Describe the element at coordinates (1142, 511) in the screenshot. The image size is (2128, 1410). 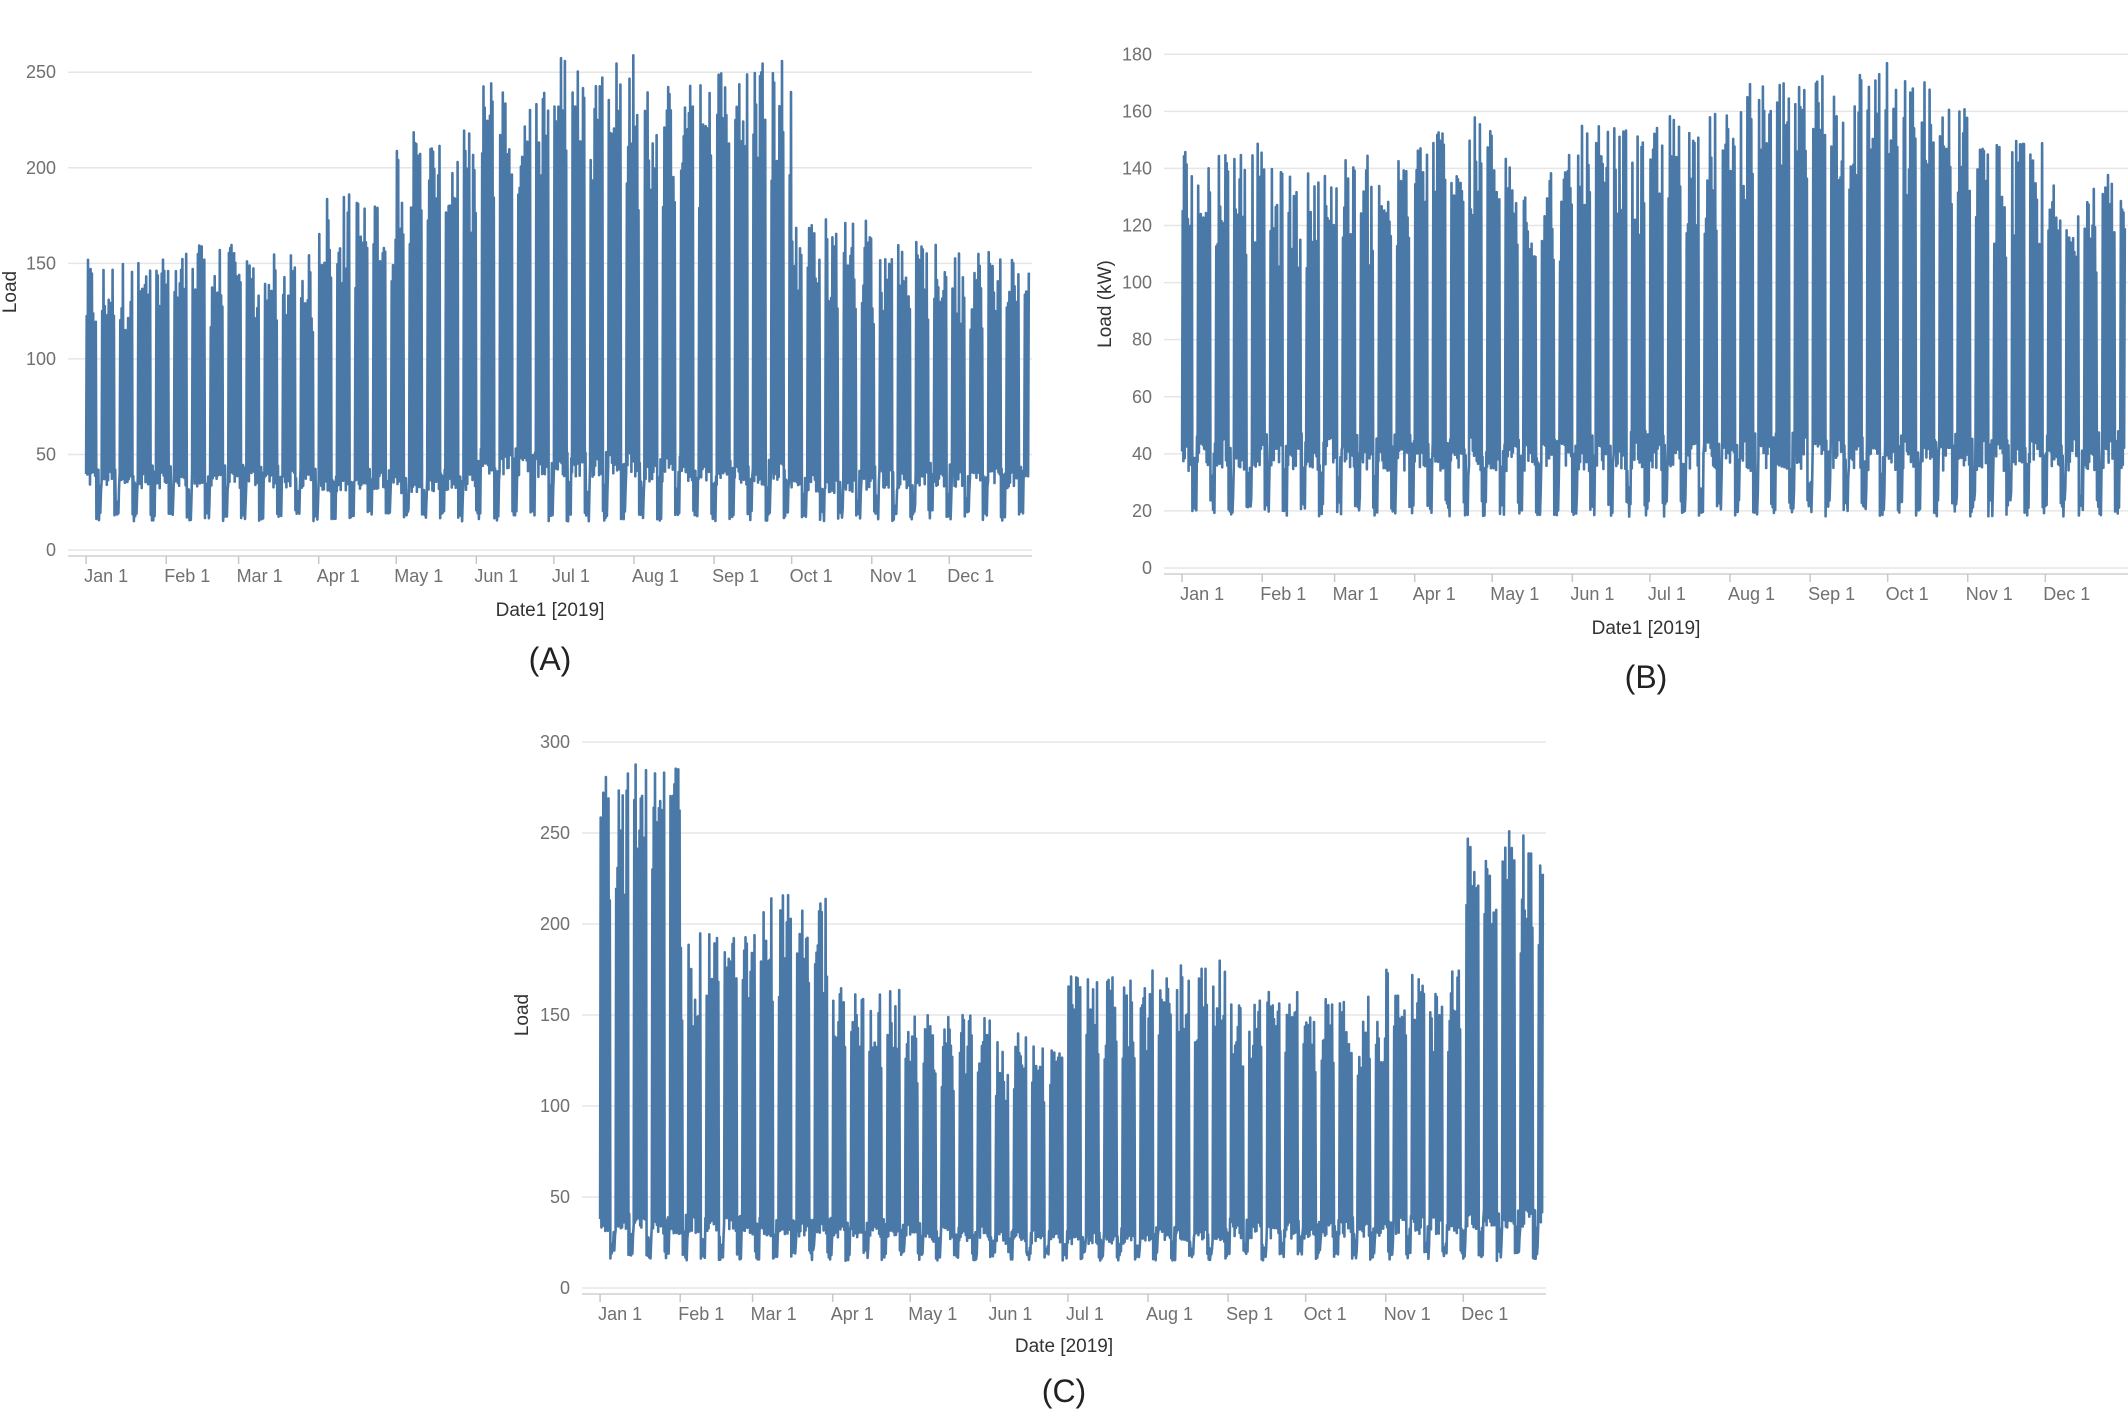
I see `y-tick-label: 20` at that location.